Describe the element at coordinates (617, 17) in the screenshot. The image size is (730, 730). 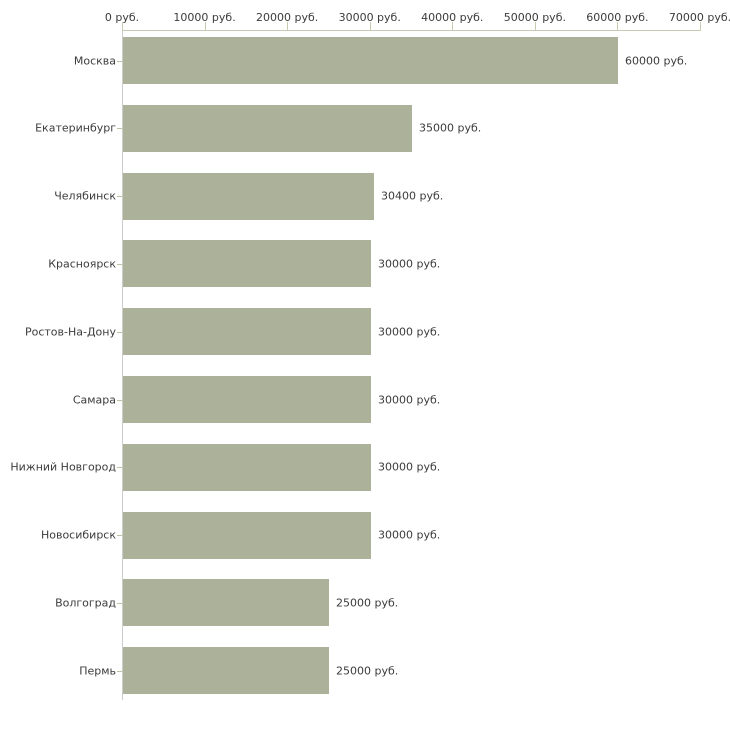
I see `x-tick-label: 60000 руб.` at that location.